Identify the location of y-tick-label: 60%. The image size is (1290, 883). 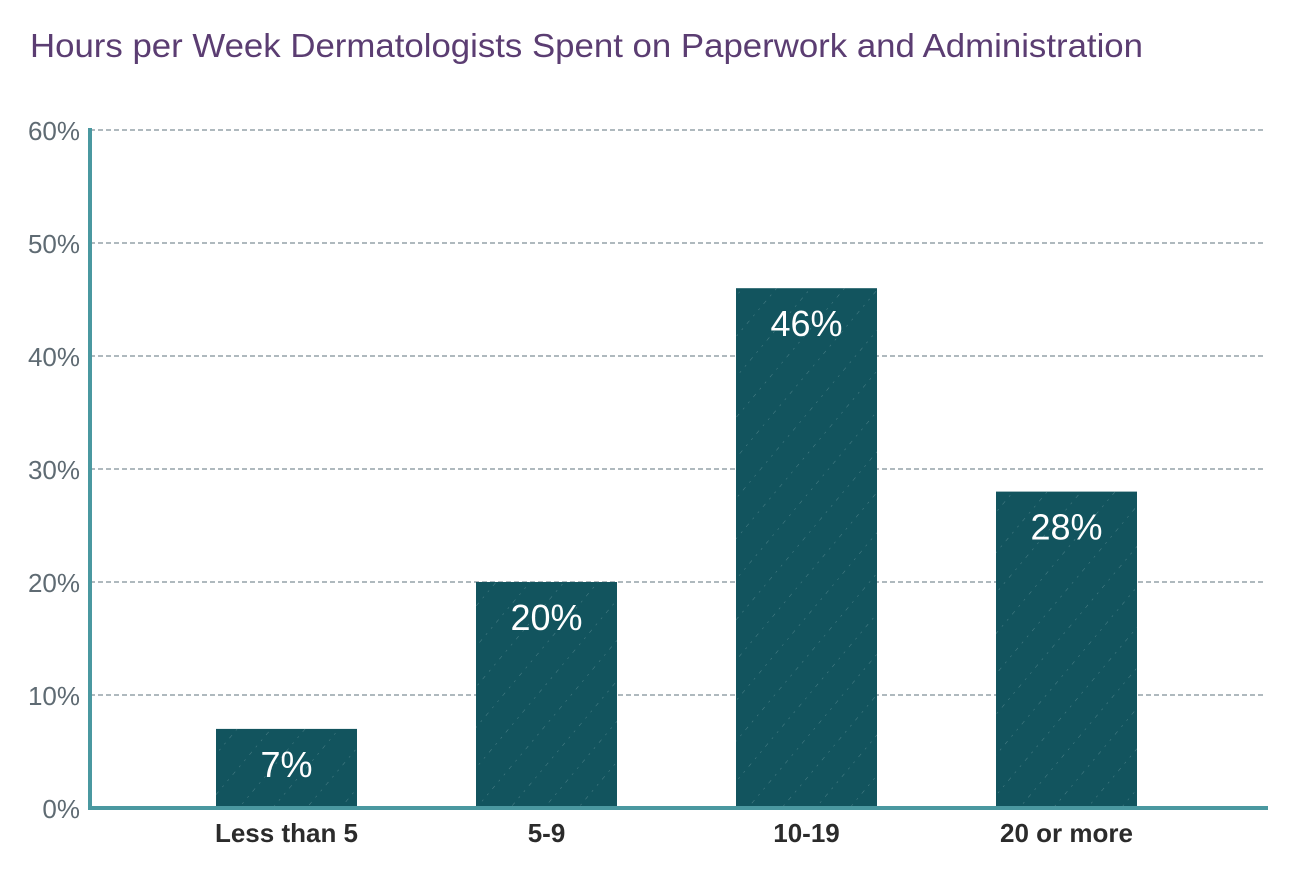
(54, 131).